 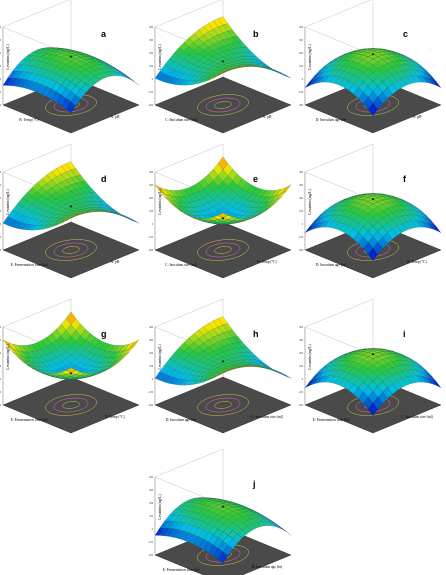 I want to click on panel-letter: e, so click(x=255, y=179).